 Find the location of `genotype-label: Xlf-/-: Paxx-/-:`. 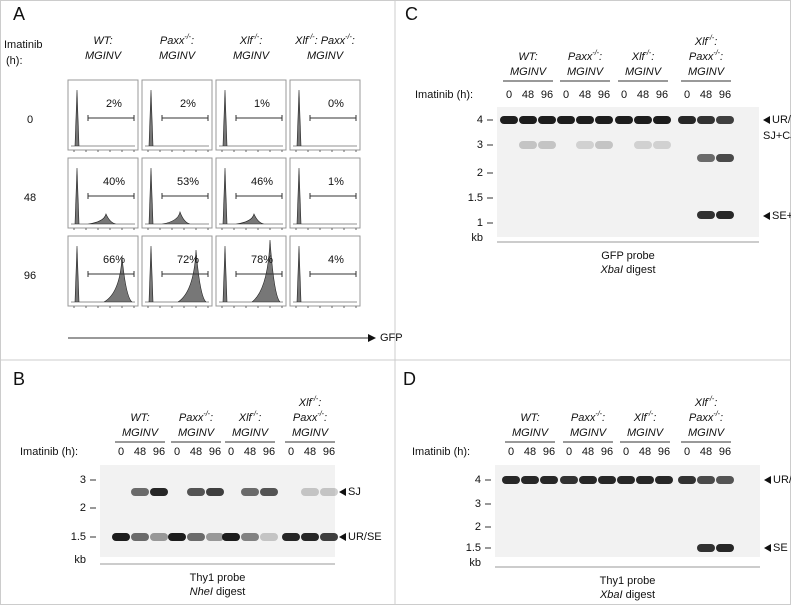

genotype-label: Xlf-/-: Paxx-/-: is located at coordinates (324, 40).